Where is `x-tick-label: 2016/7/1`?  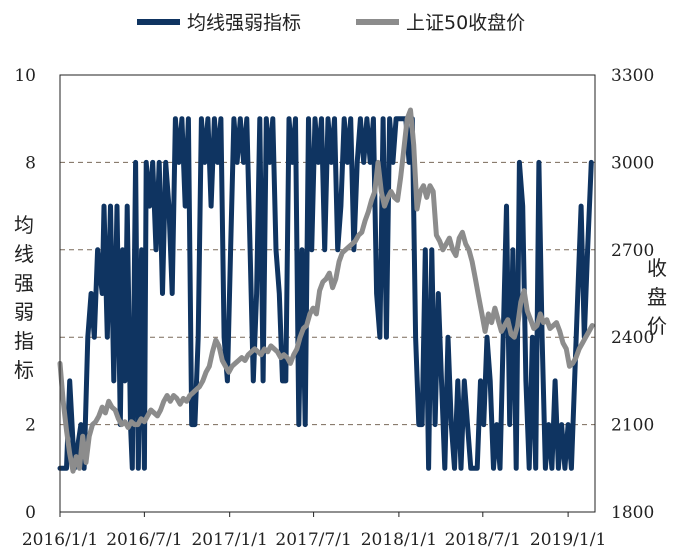 x-tick-label: 2016/7/1 is located at coordinates (144, 540).